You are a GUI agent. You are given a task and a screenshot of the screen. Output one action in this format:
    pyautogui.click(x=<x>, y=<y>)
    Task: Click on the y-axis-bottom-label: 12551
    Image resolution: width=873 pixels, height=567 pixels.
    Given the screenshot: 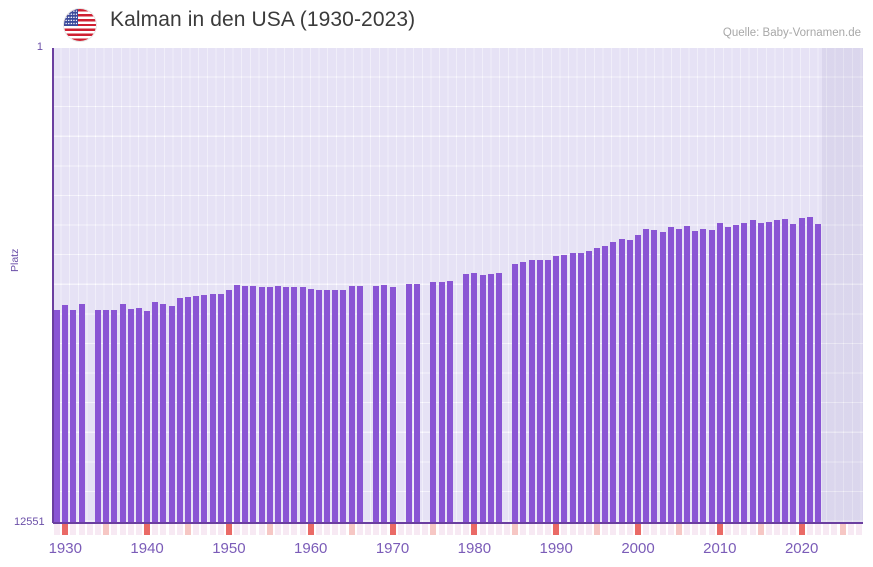 What is the action you would take?
    pyautogui.click(x=29, y=522)
    